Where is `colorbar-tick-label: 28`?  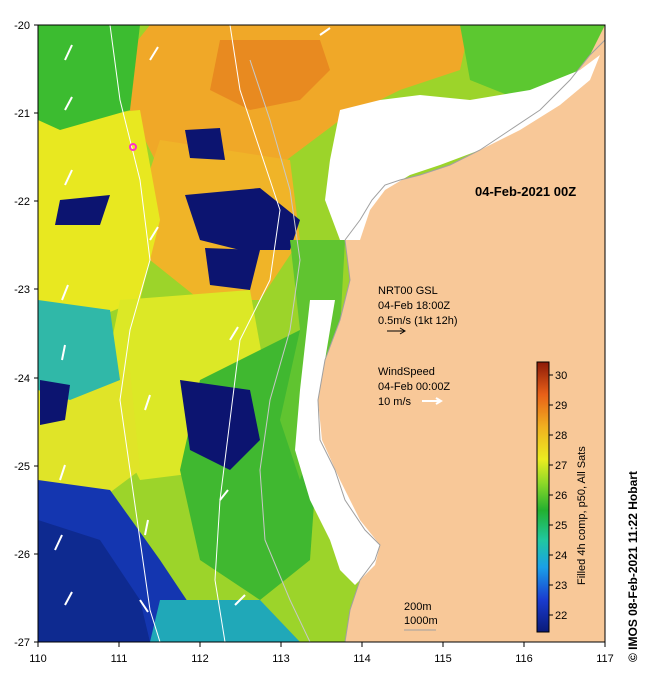
colorbar-tick-label: 28 is located at coordinates (561, 436).